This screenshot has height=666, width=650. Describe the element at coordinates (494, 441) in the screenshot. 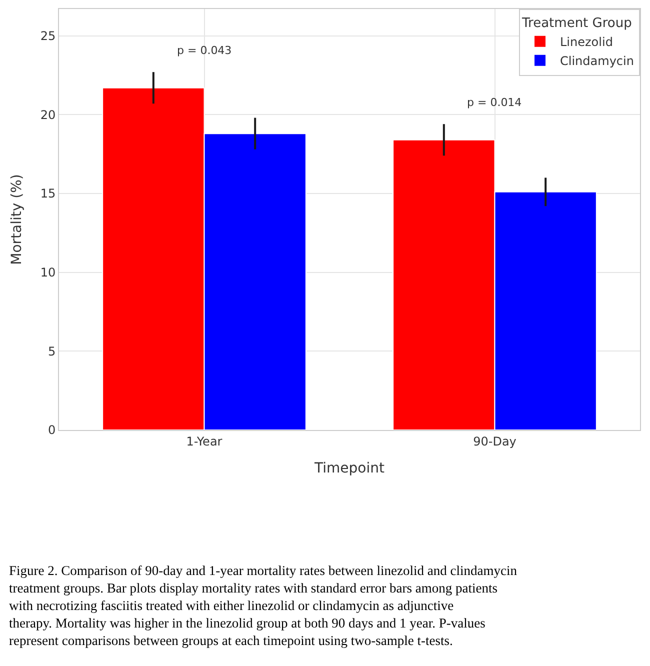

I see `x-tick-label: 90-Day` at that location.